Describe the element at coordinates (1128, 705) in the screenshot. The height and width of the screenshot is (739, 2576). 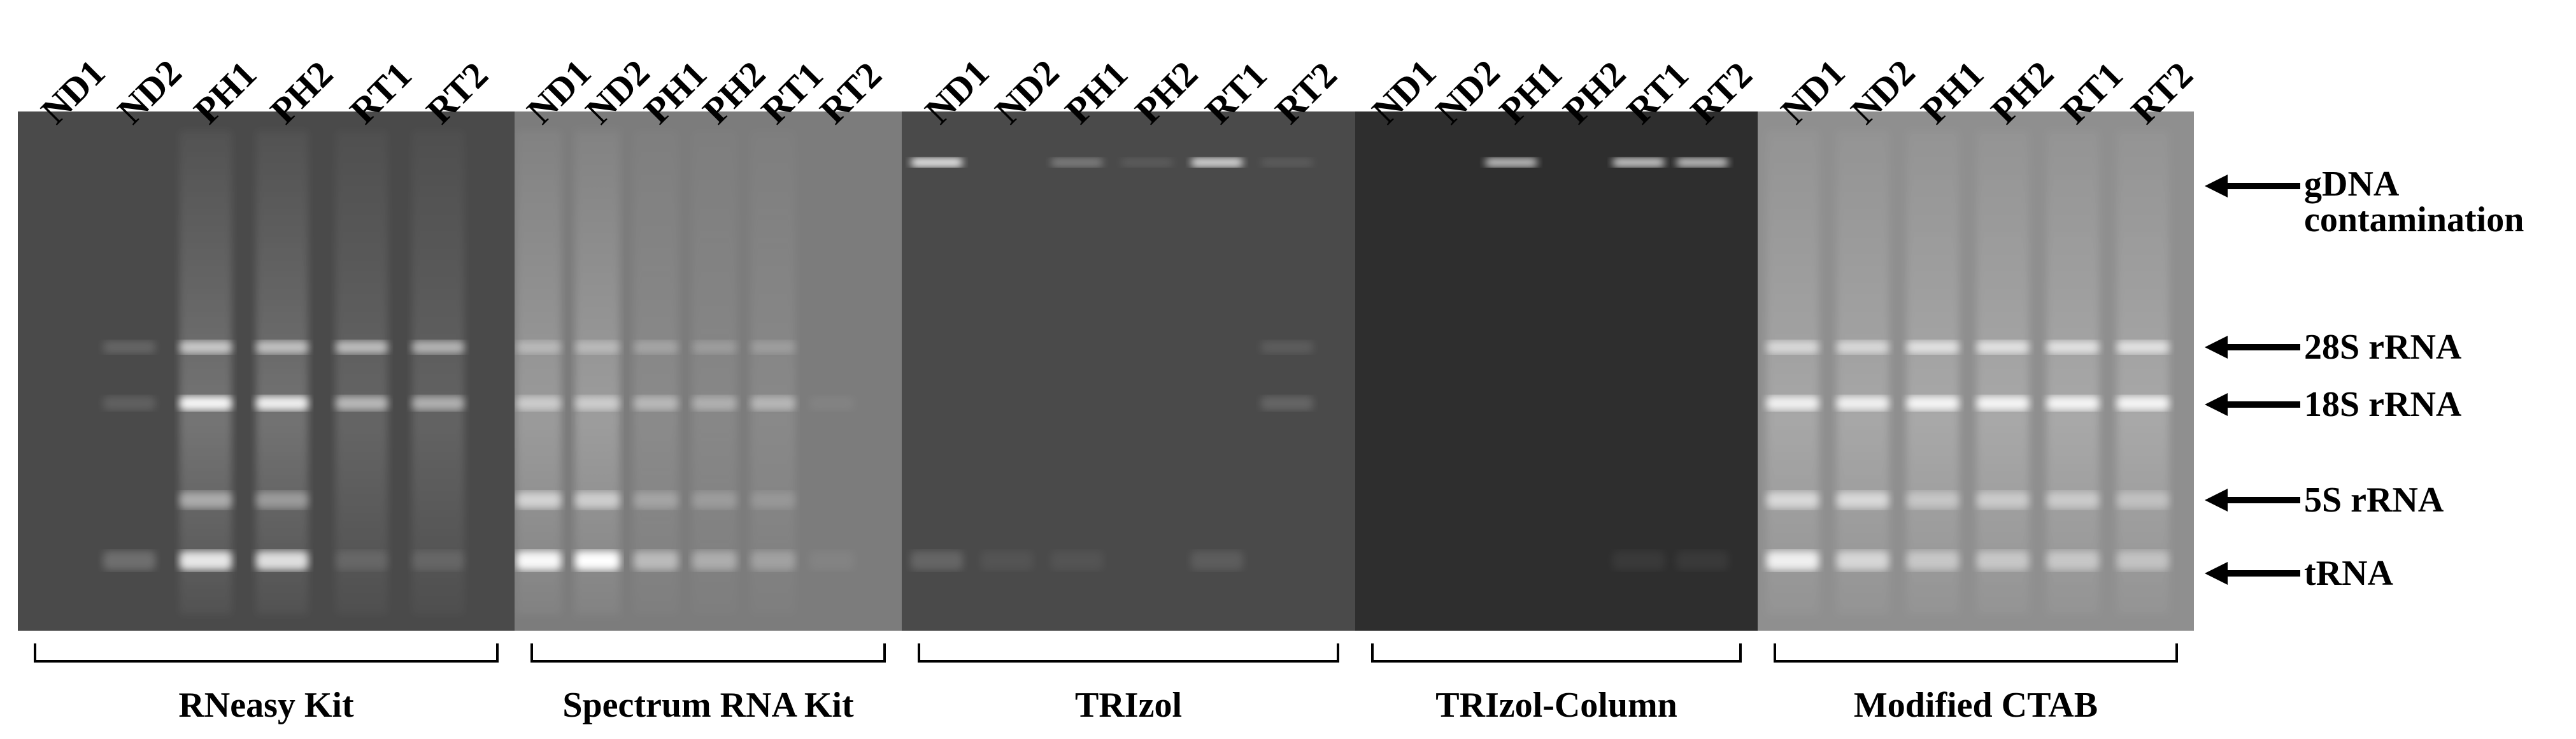
I see `method-label: TRIzol` at that location.